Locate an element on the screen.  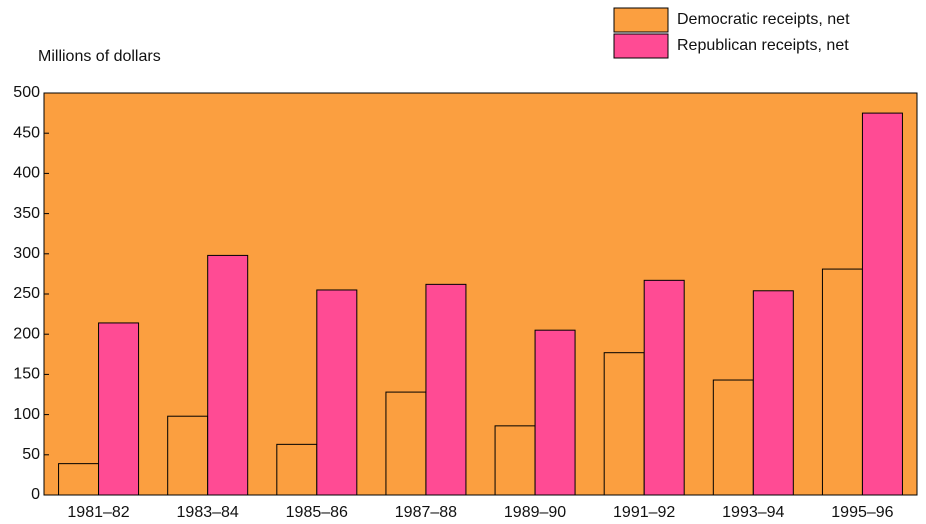
y-tick-label: 450 is located at coordinates (26, 132).